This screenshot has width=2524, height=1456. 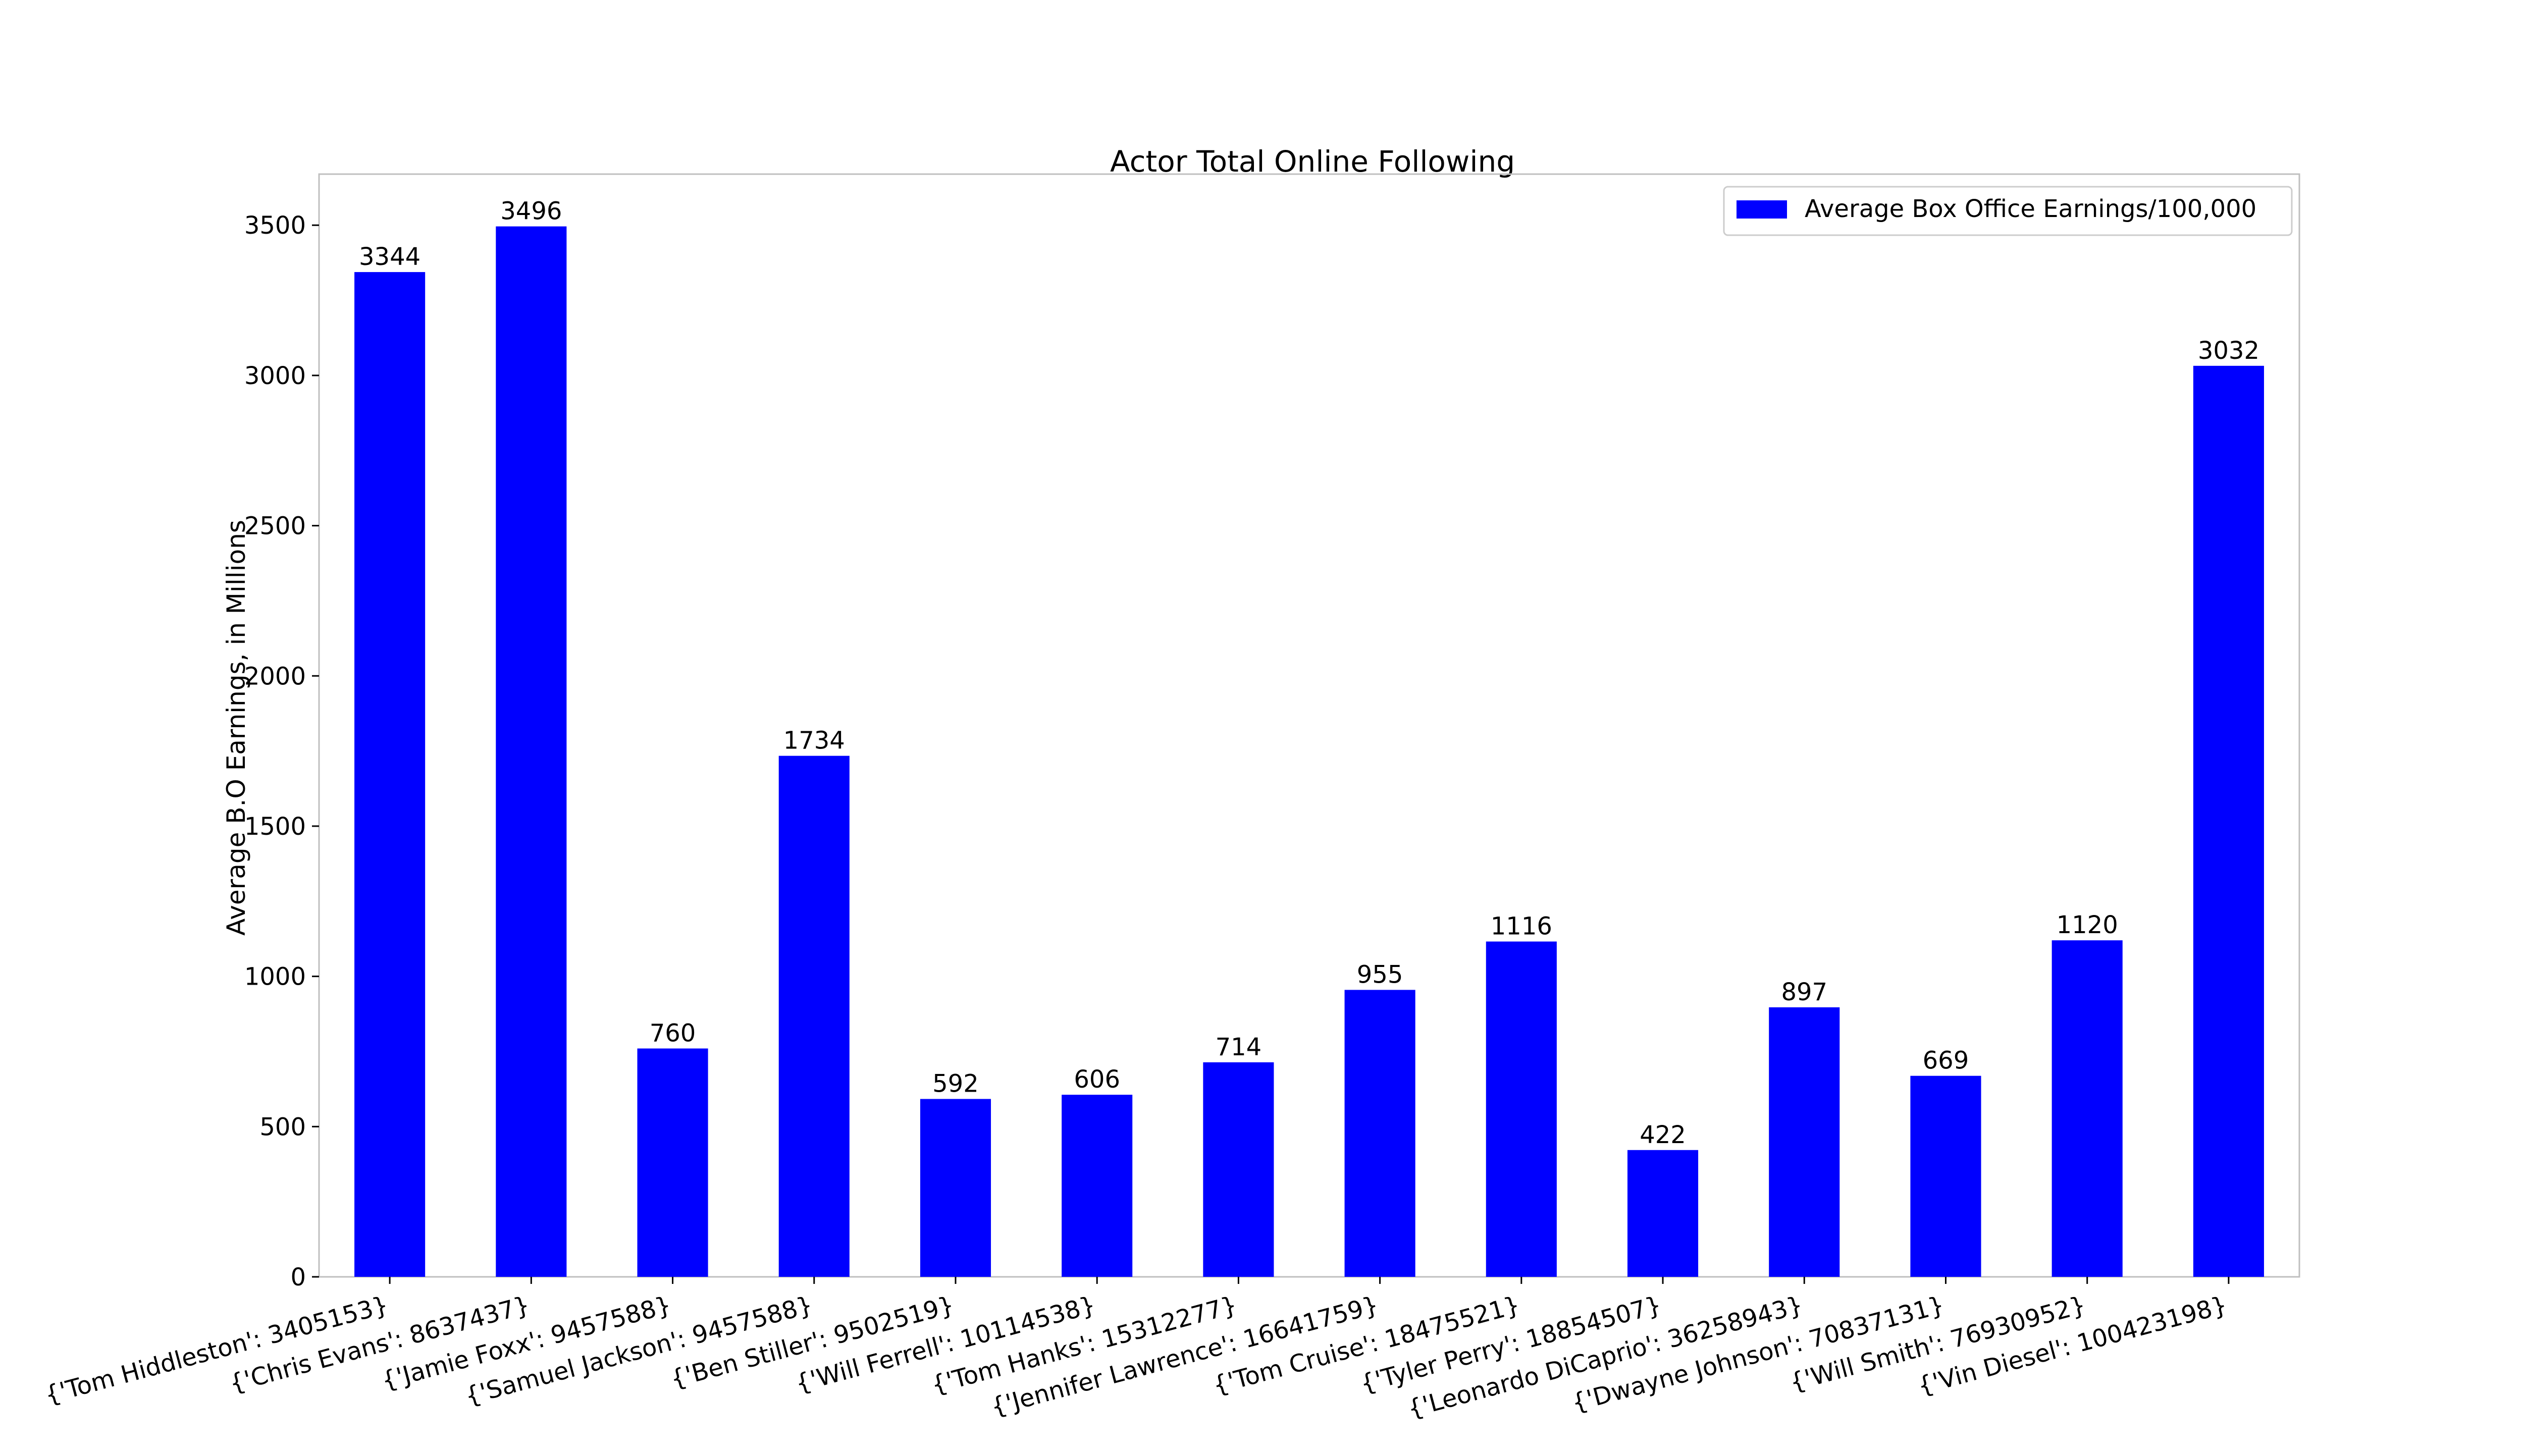 What do you see at coordinates (956, 1084) in the screenshot?
I see `bar-data-label: 592` at bounding box center [956, 1084].